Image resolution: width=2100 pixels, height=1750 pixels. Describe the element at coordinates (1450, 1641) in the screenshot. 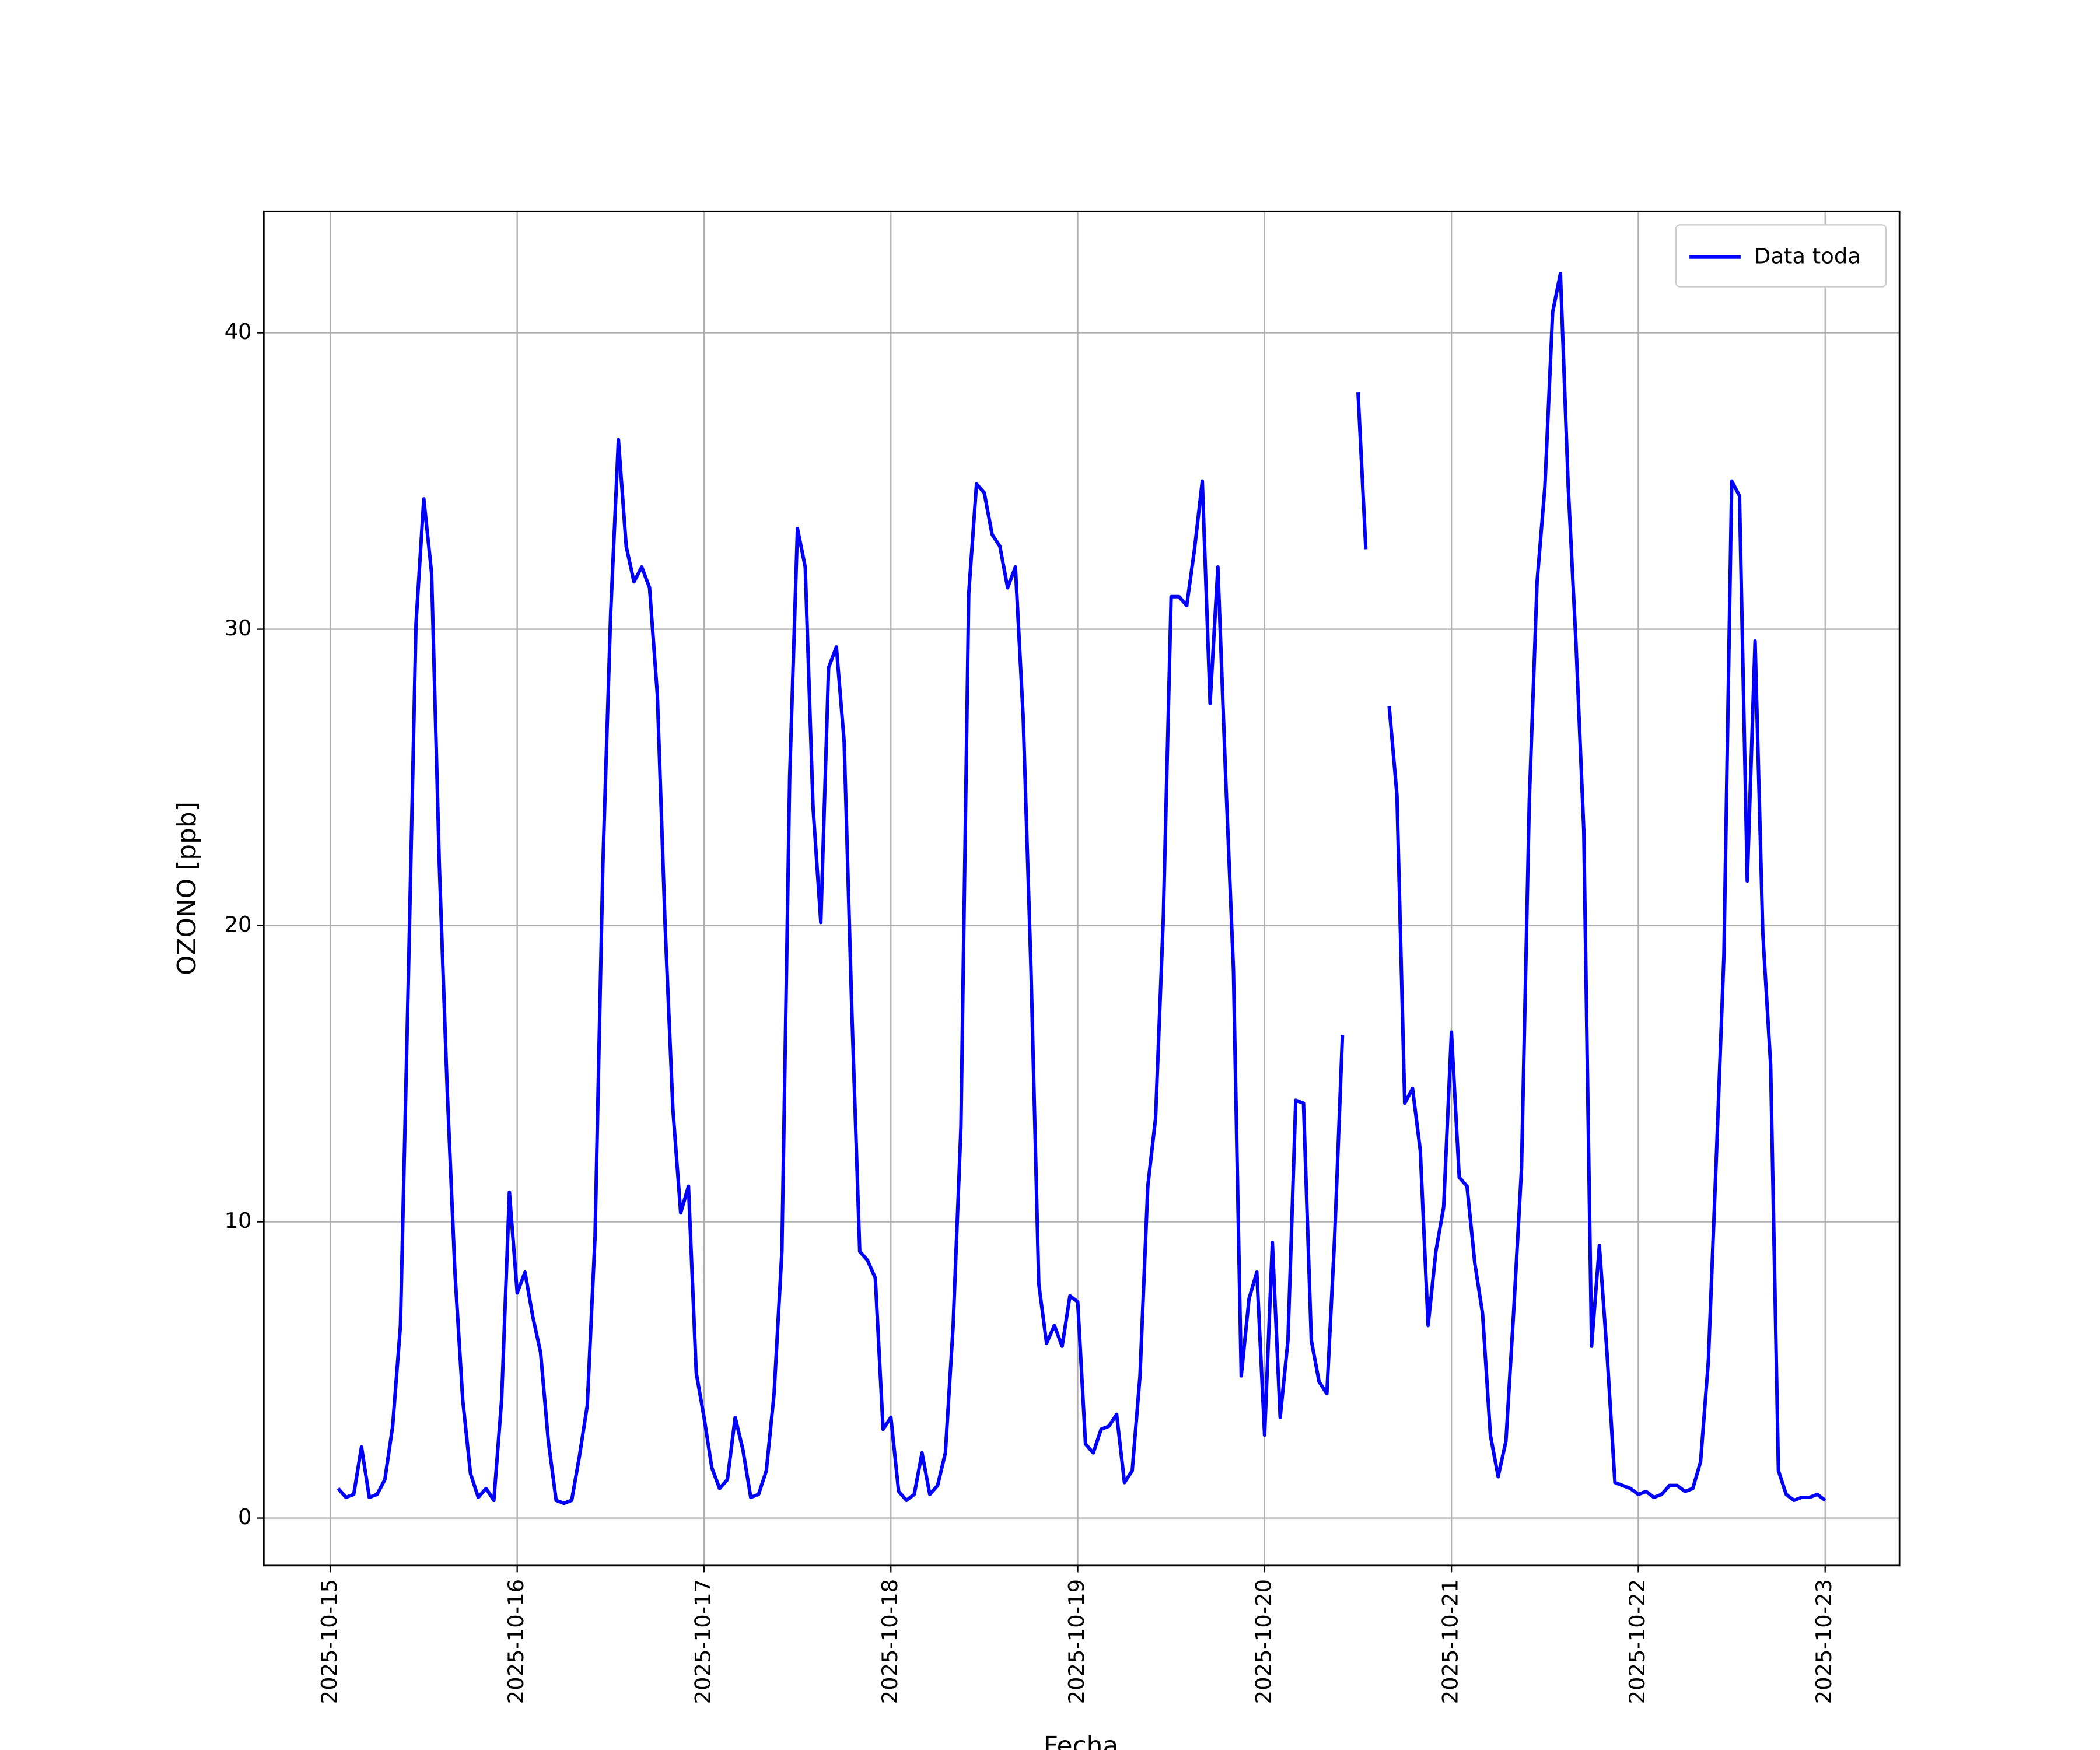

I see `x-tick-label: 2025-10-21` at that location.